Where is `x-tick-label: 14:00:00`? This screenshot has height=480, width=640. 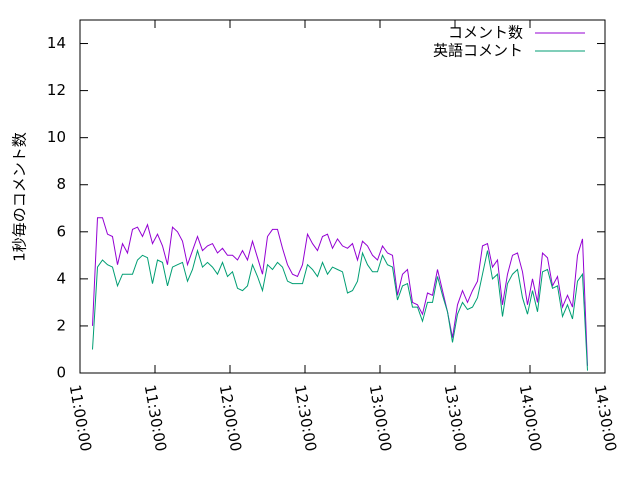
x-tick-label: 14:00:00 is located at coordinates (530, 417).